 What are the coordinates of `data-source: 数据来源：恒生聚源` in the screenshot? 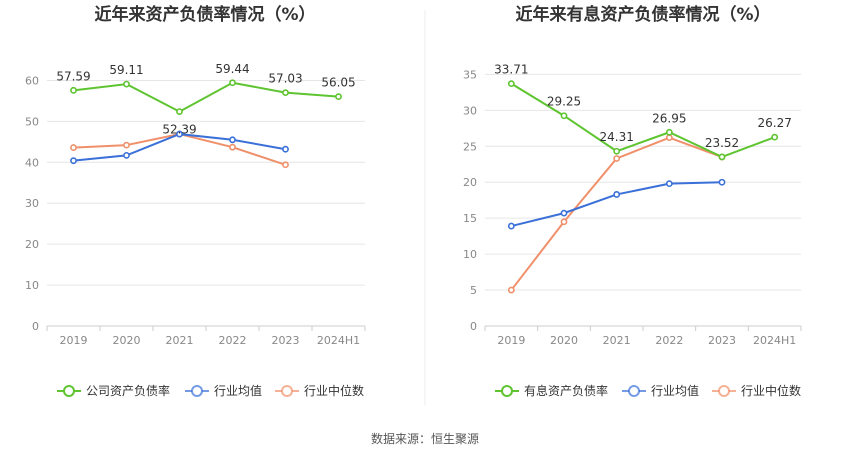 It's located at (425, 438).